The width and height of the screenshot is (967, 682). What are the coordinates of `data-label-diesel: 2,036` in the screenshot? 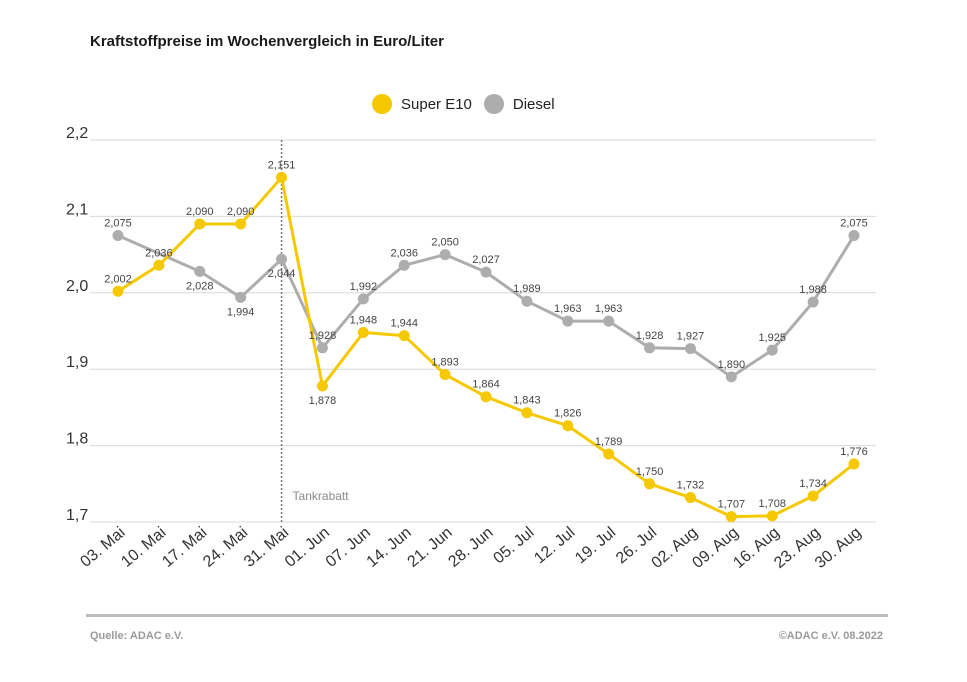 It's located at (404, 253).